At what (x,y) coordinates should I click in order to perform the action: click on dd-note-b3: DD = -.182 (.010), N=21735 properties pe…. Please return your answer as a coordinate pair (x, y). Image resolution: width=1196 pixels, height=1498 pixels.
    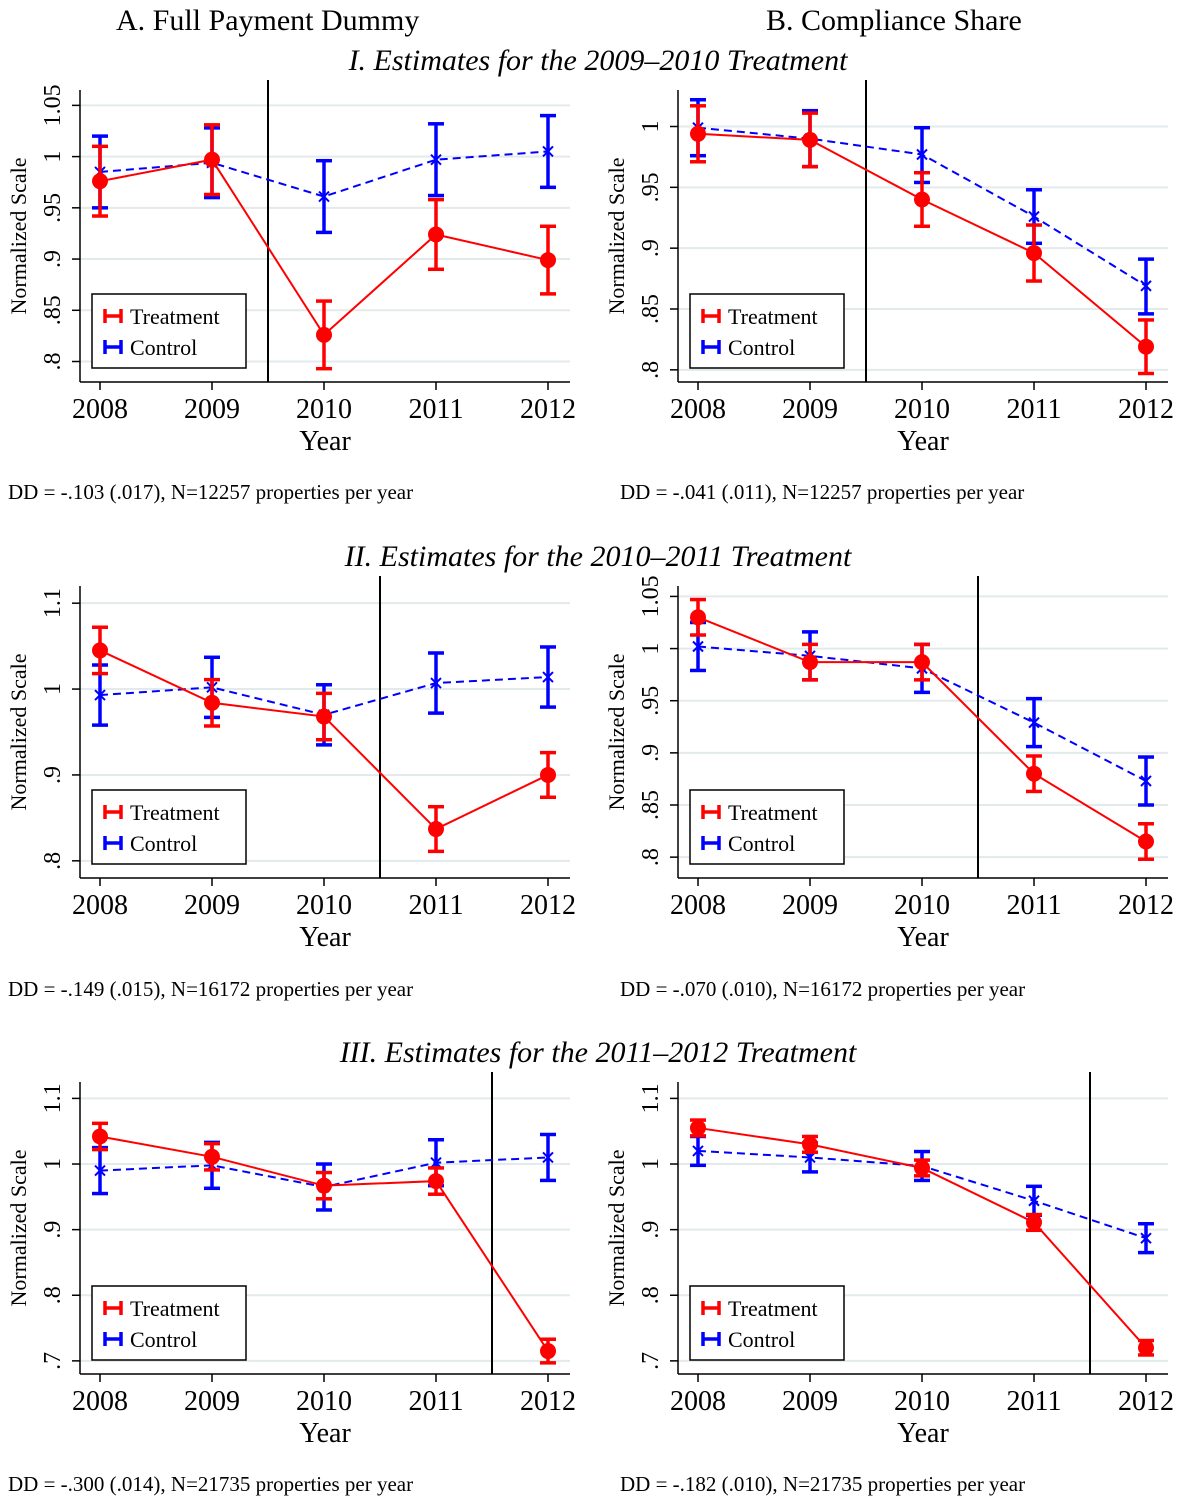
    Looking at the image, I should click on (823, 1484).